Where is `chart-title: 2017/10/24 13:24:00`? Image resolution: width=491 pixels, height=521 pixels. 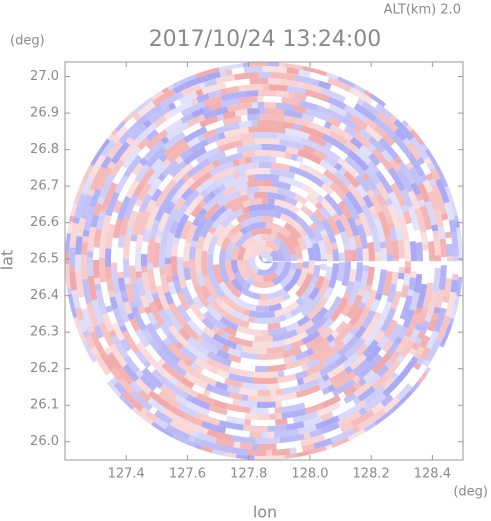 chart-title: 2017/10/24 13:24:00 is located at coordinates (265, 39).